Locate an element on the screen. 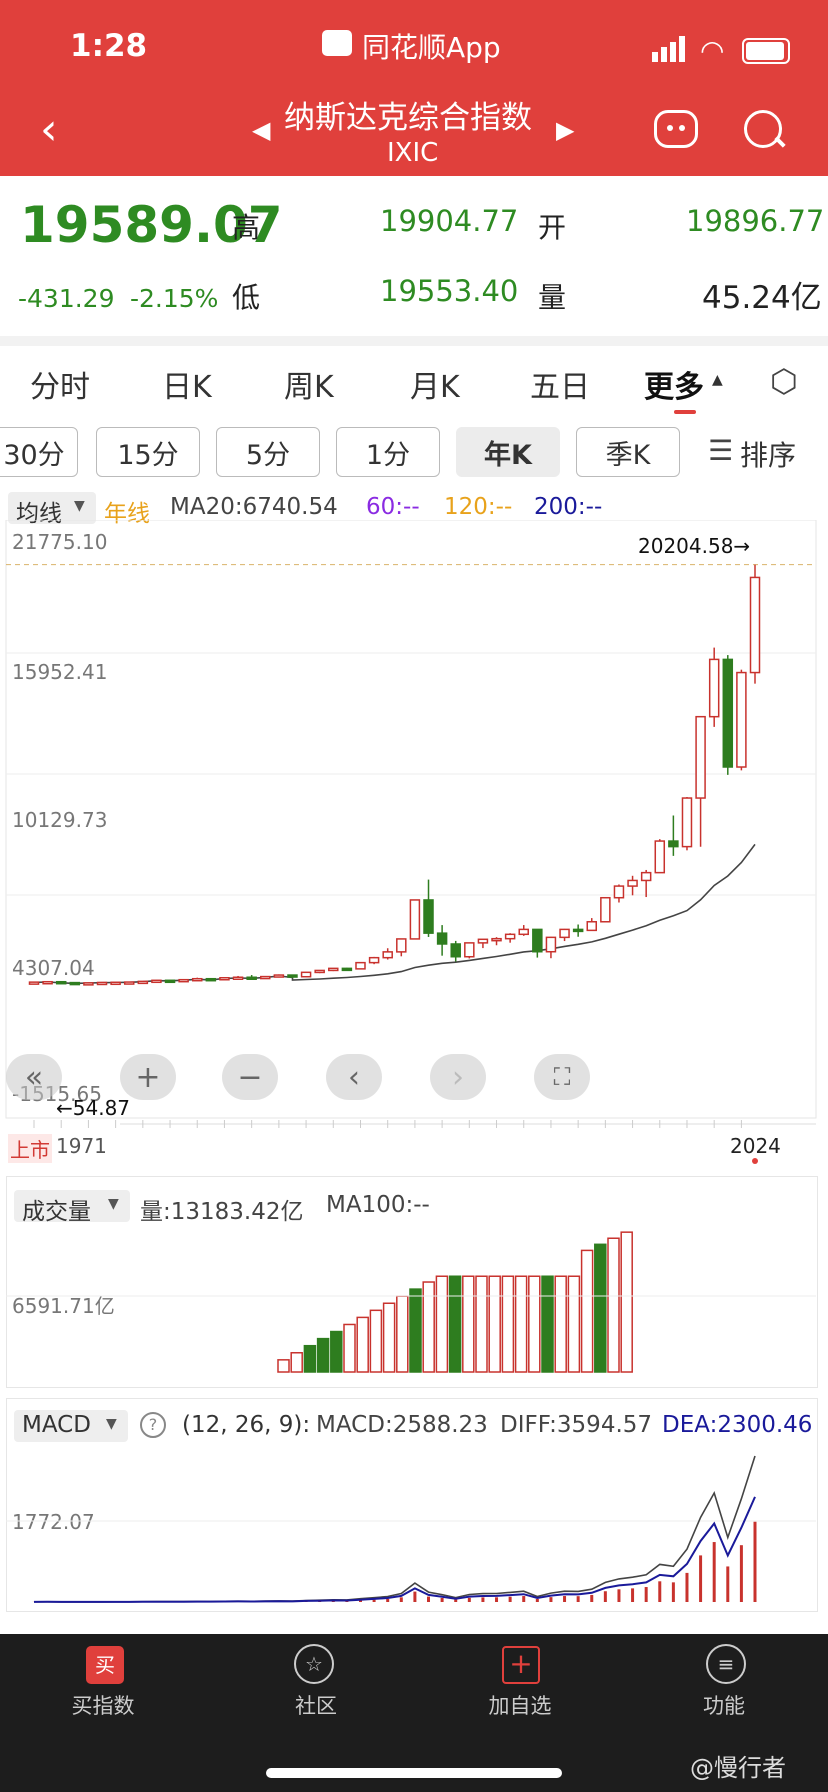 This screenshot has height=1792, width=828. candle-2023 is located at coordinates (741, 719).